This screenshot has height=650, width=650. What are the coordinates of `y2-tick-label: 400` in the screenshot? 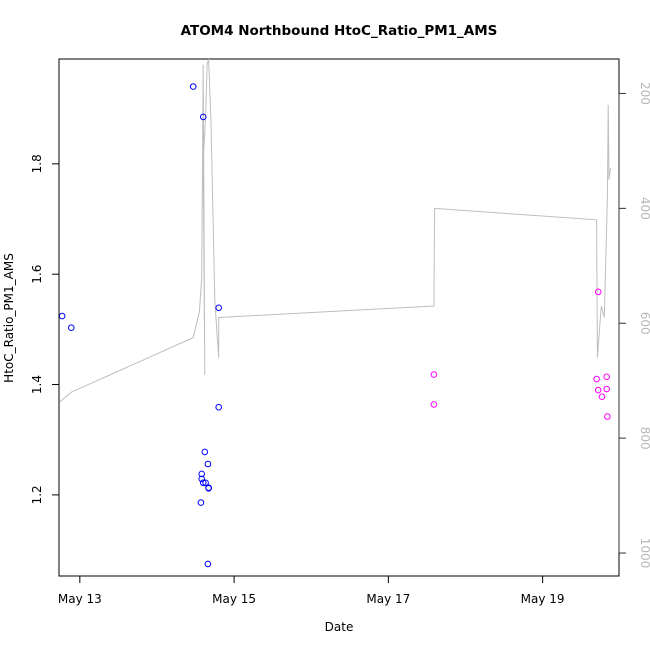 It's located at (644, 208).